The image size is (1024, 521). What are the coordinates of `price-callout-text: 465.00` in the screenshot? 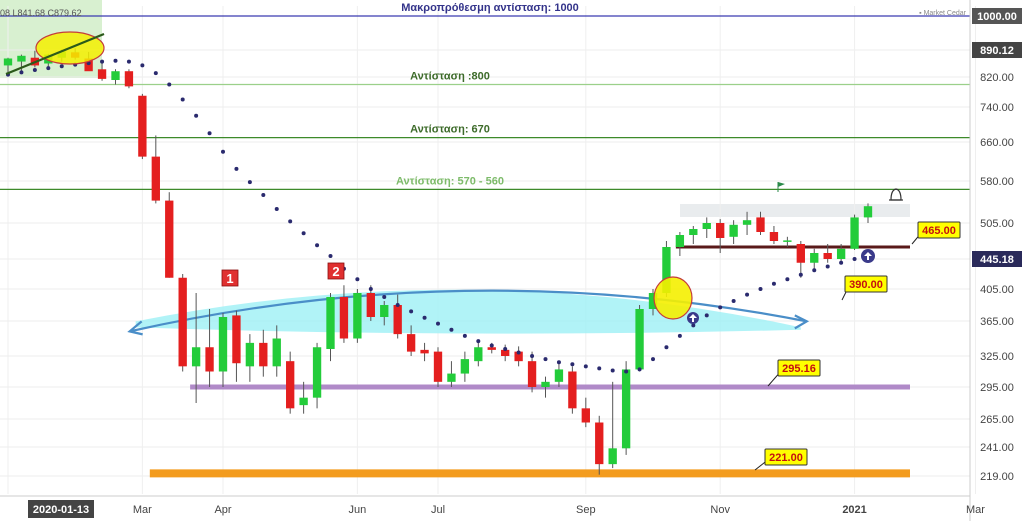 It's located at (939, 231).